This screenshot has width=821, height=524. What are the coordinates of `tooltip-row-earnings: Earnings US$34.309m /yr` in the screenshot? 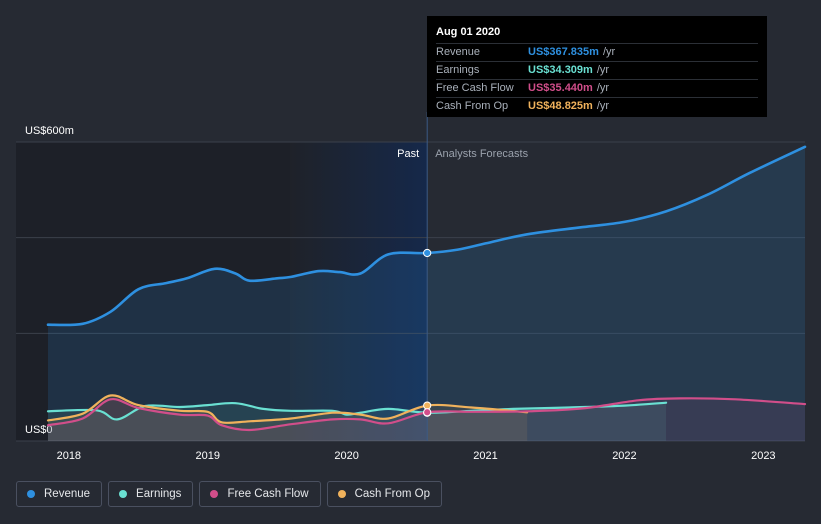 It's located at (597, 70).